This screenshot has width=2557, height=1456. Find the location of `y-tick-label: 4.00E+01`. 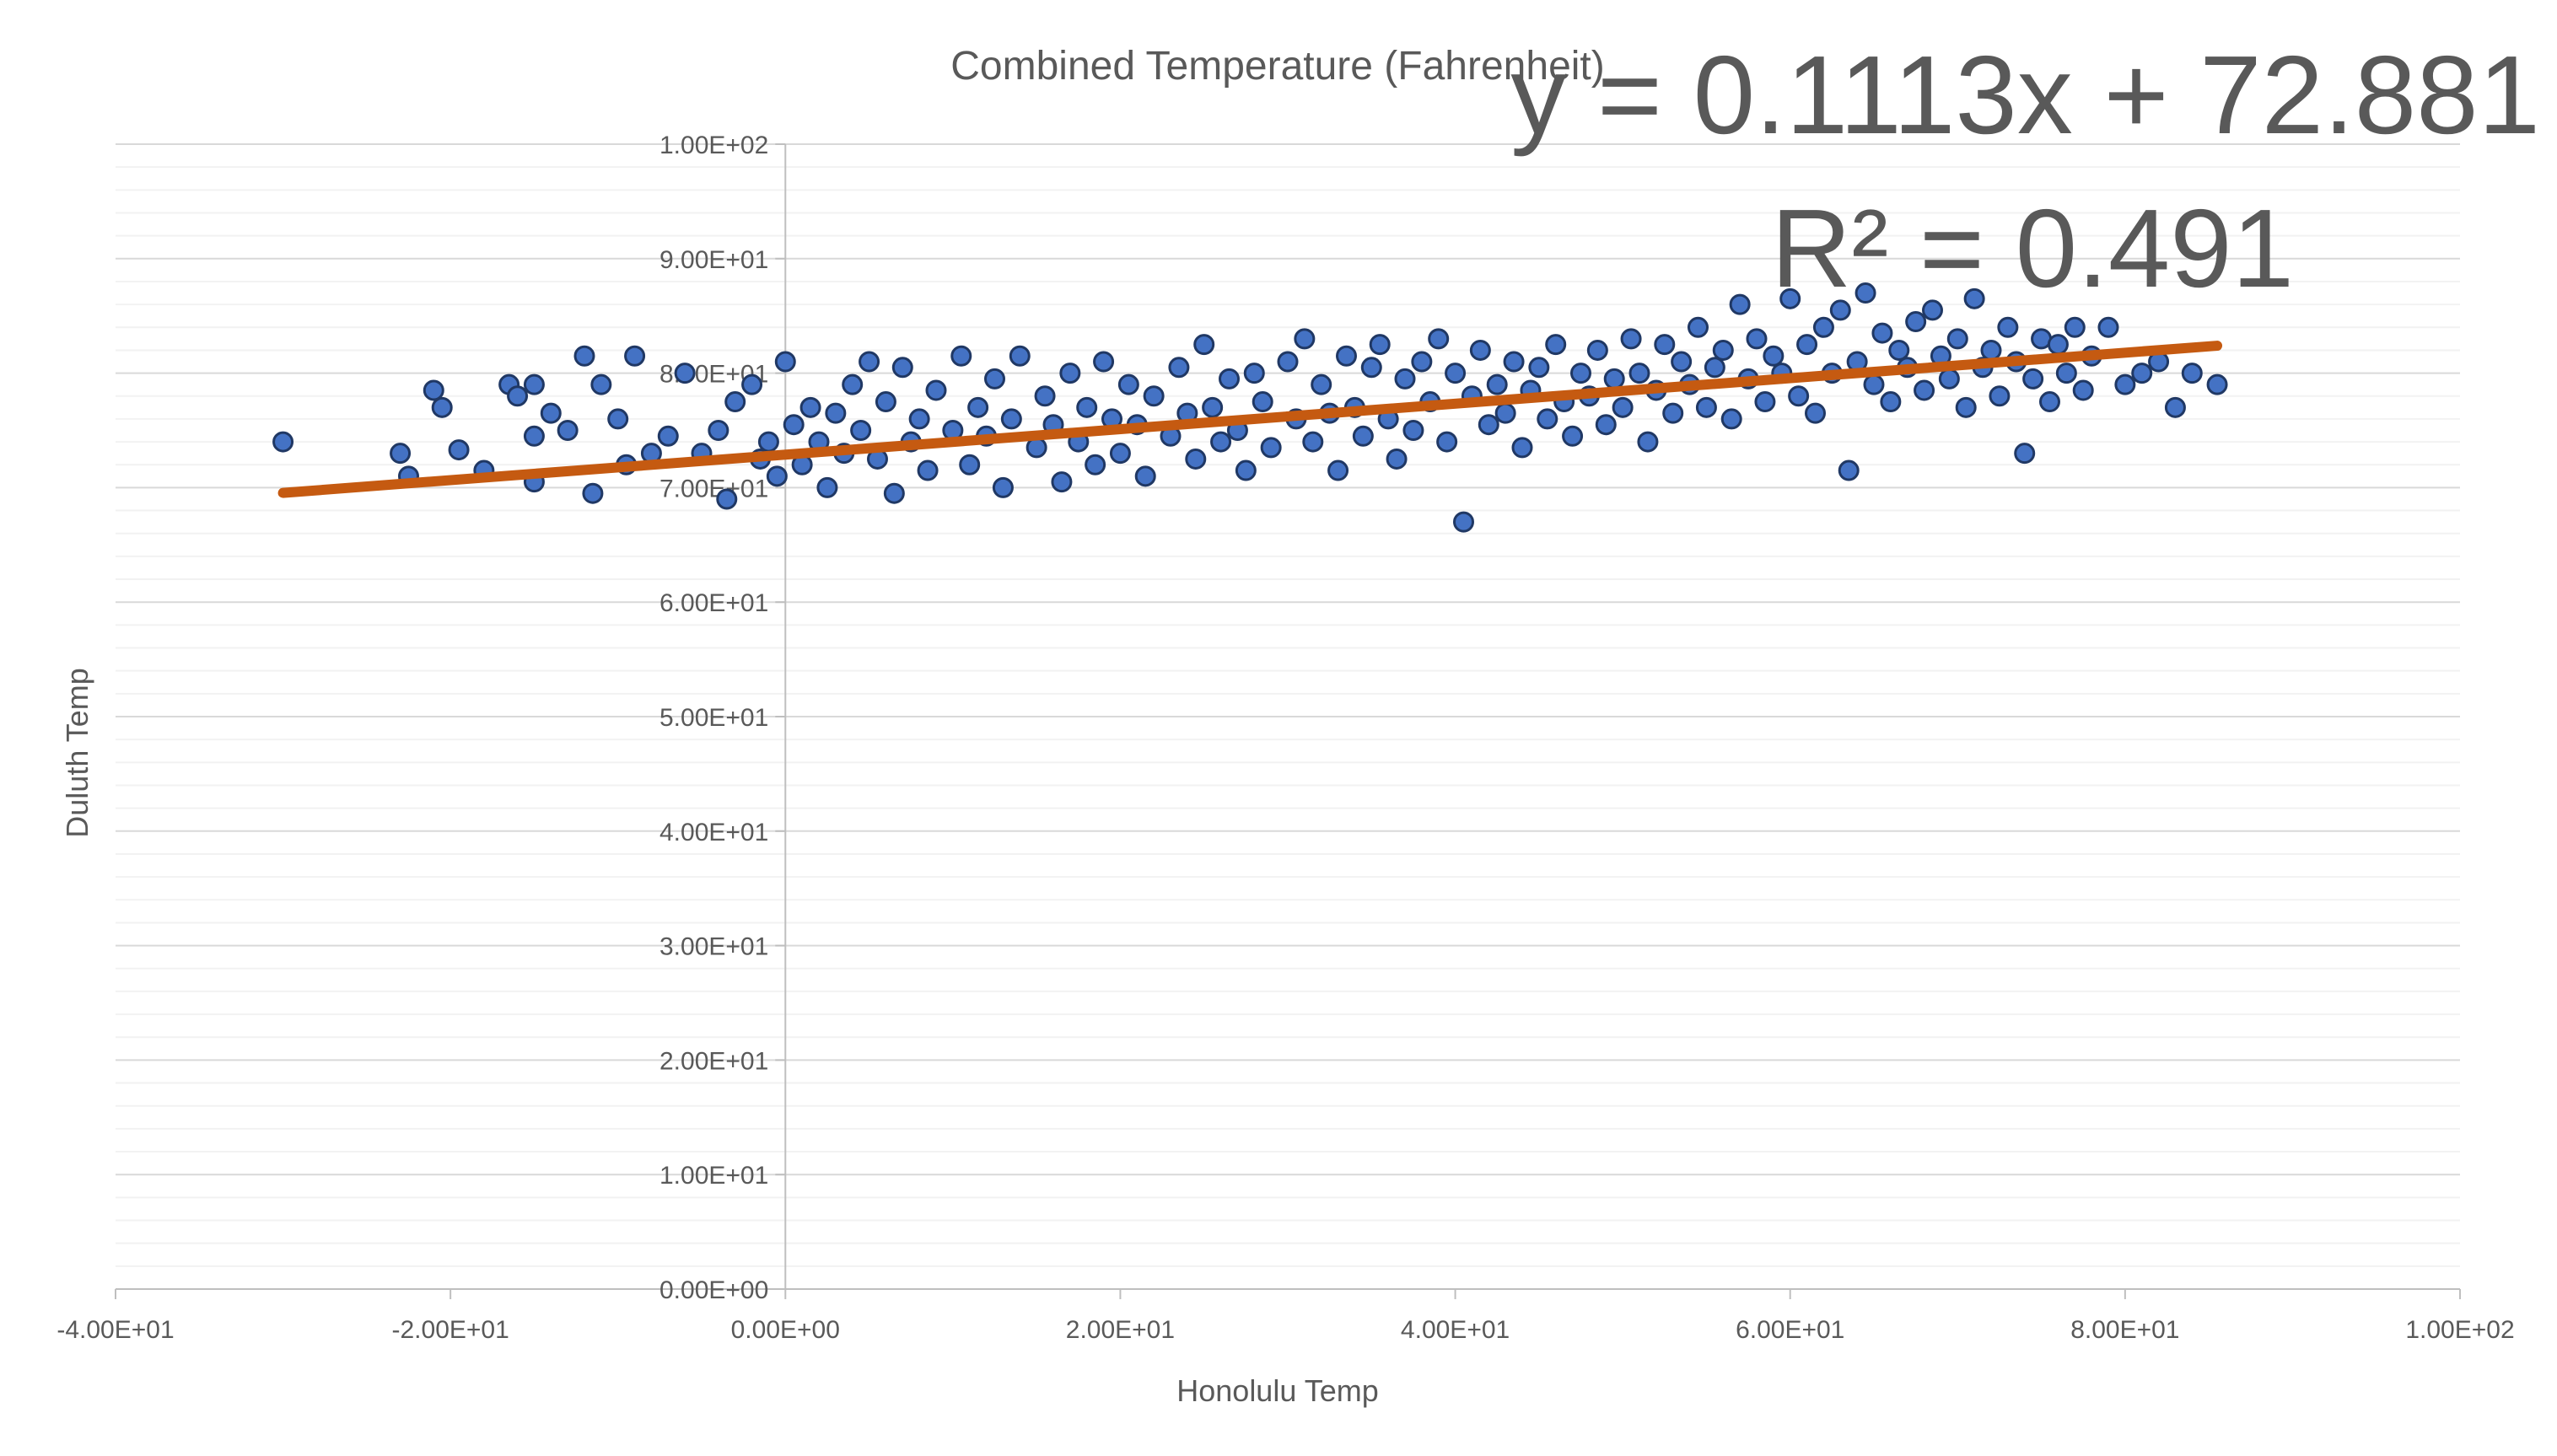

y-tick-label: 4.00E+01 is located at coordinates (713, 832).